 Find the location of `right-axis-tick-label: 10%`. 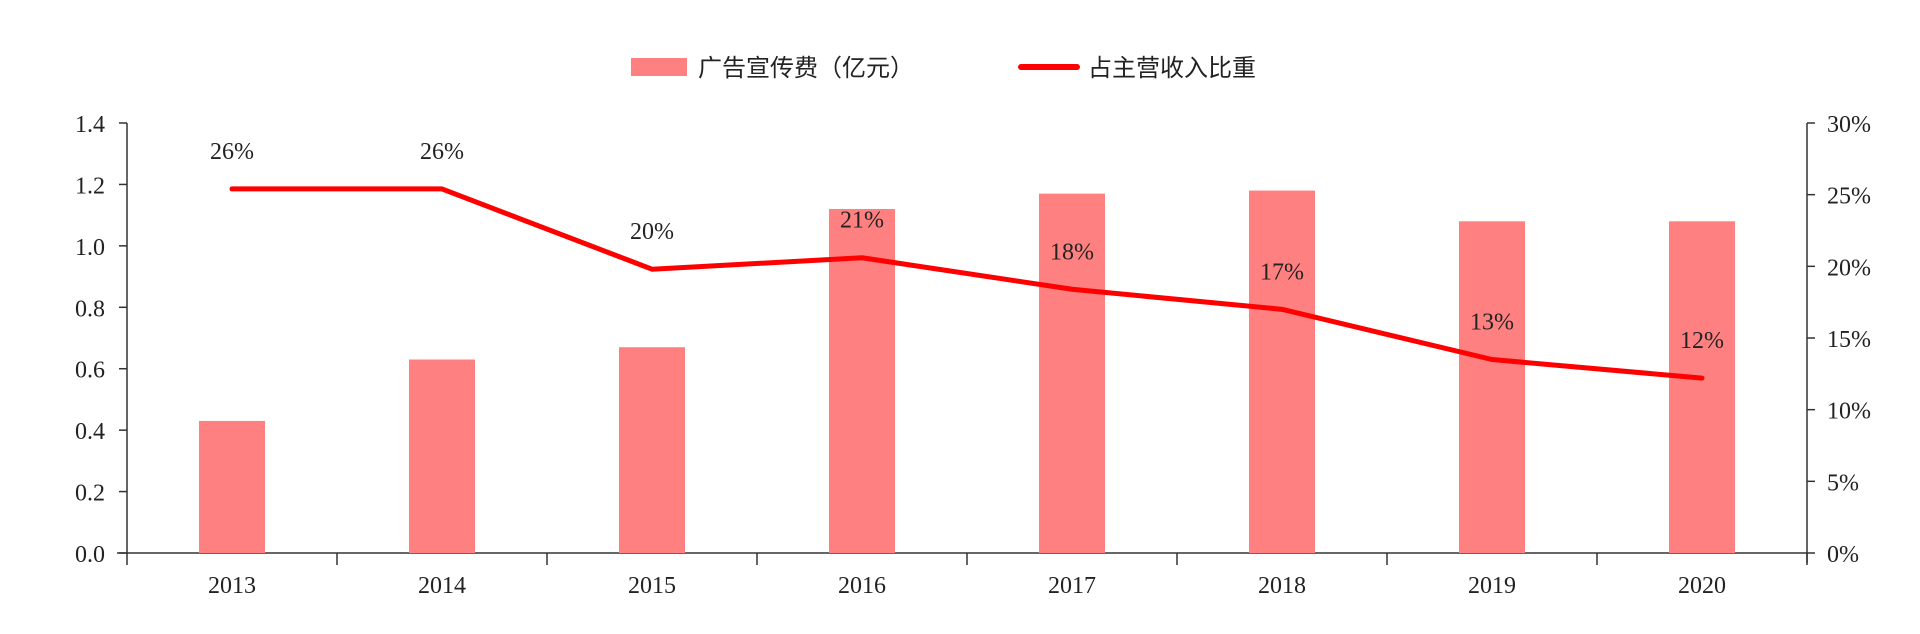

right-axis-tick-label: 10% is located at coordinates (1849, 412).